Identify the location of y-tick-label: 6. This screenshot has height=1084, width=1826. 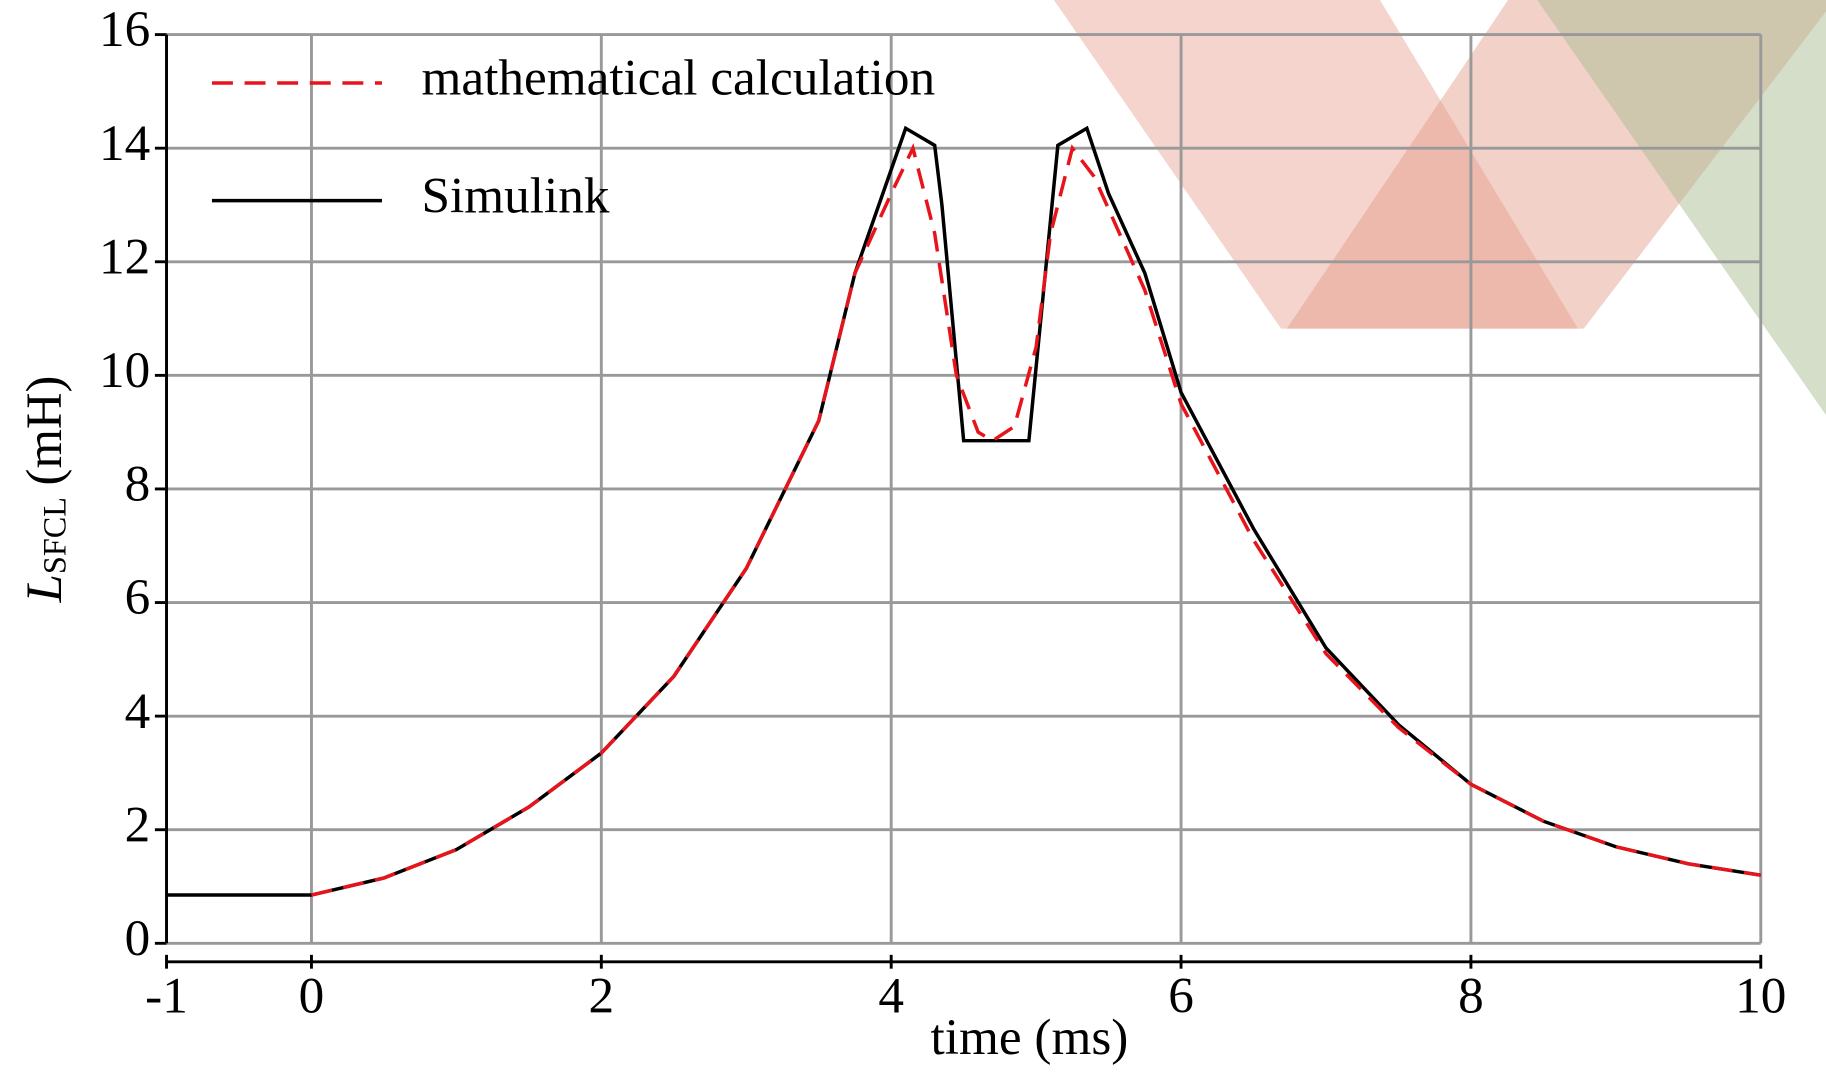
(138, 598).